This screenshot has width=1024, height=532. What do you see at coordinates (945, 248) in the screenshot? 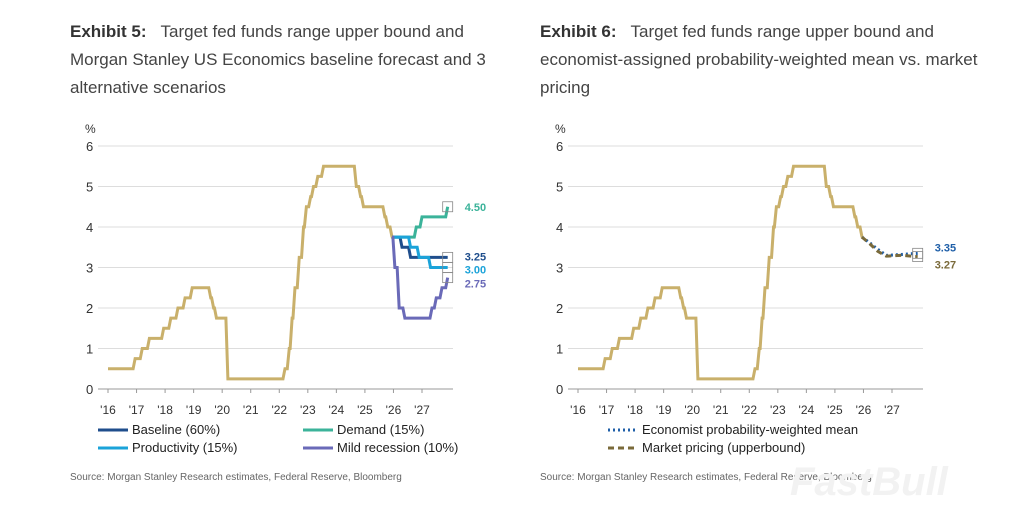
I see `series-end-label: 3.35` at bounding box center [945, 248].